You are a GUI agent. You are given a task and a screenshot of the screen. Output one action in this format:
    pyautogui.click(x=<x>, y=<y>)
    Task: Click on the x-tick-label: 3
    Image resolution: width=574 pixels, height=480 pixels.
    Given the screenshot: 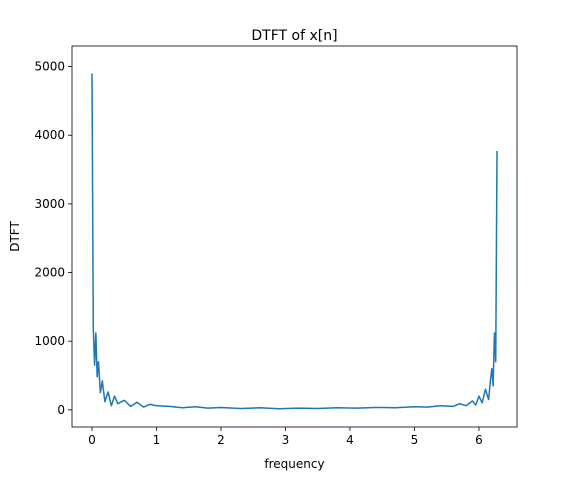 What is the action you would take?
    pyautogui.click(x=286, y=440)
    